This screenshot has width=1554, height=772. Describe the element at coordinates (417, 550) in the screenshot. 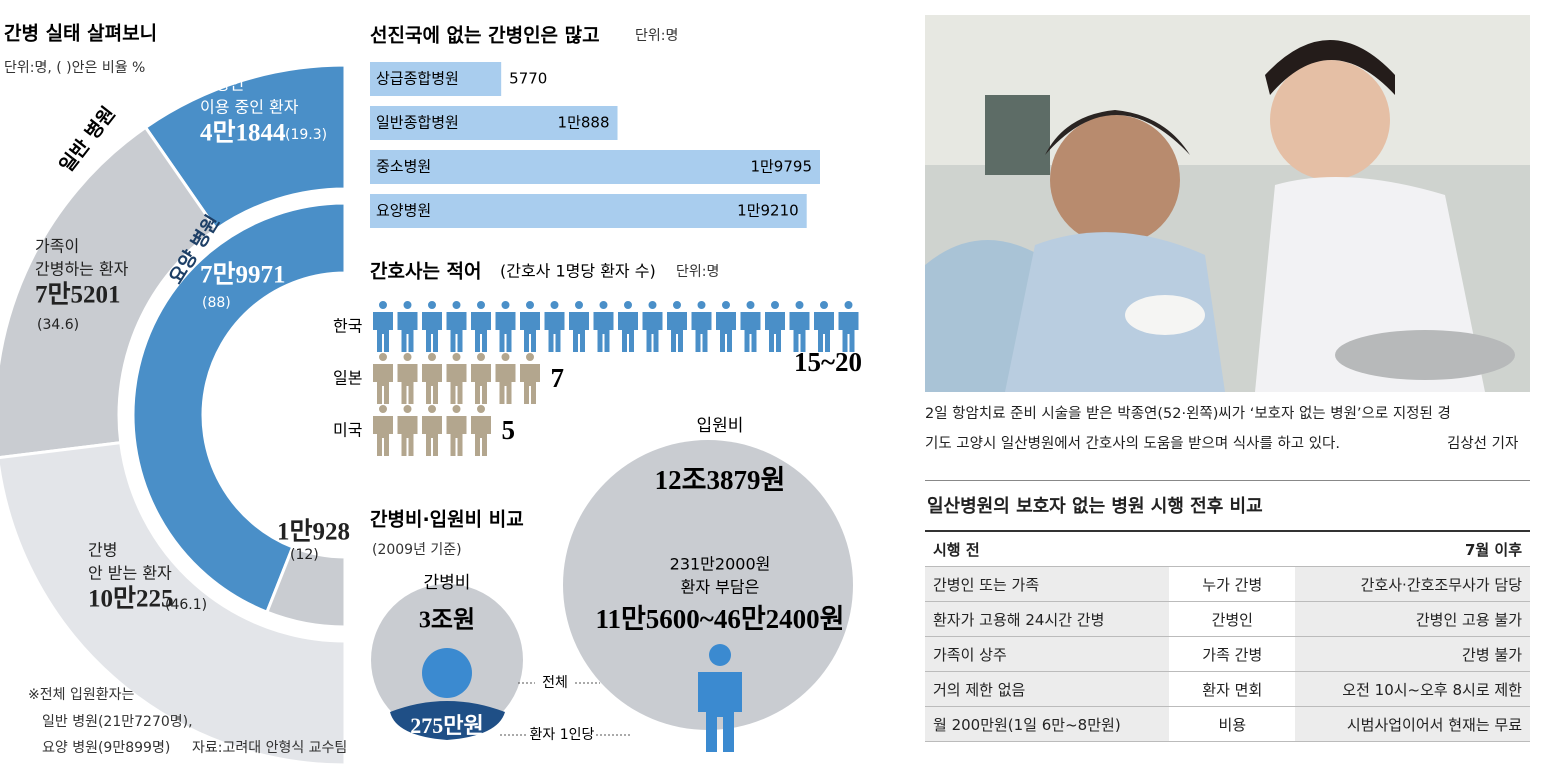

I see `cost-subtitle: (2009년 기준)` at that location.